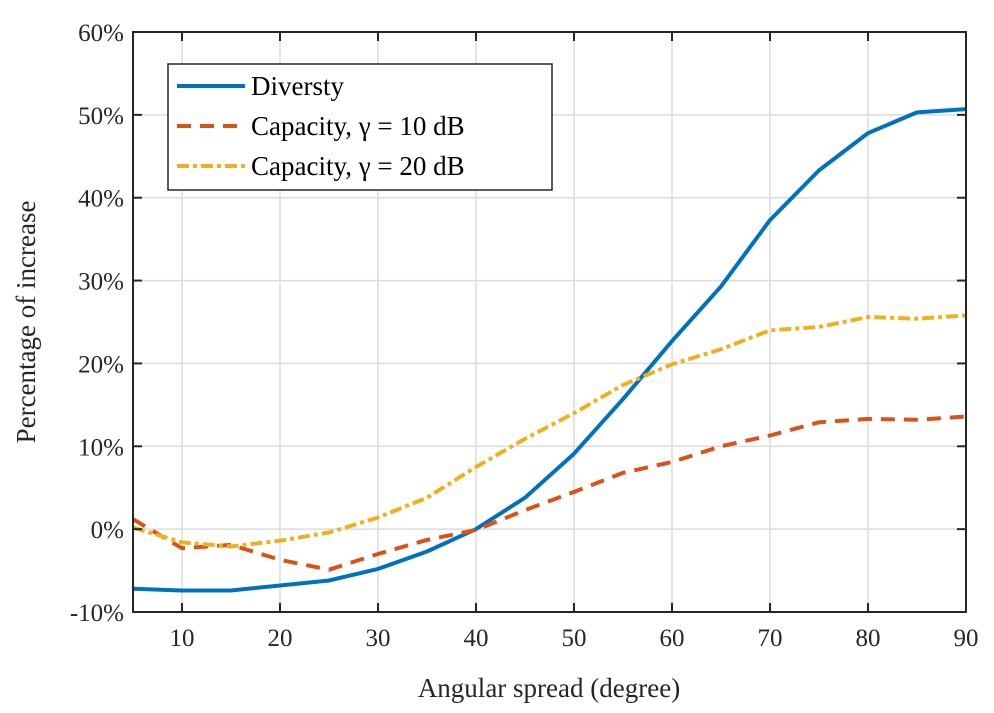 The height and width of the screenshot is (713, 994). Describe the element at coordinates (182, 638) in the screenshot. I see `x-tick-label: 10` at that location.